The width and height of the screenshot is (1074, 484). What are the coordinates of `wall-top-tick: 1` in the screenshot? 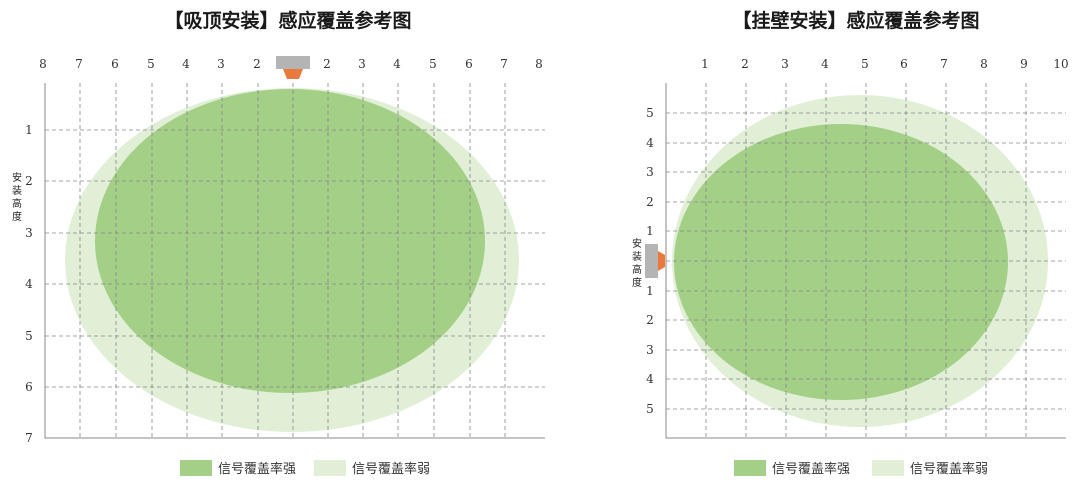 It's located at (705, 64).